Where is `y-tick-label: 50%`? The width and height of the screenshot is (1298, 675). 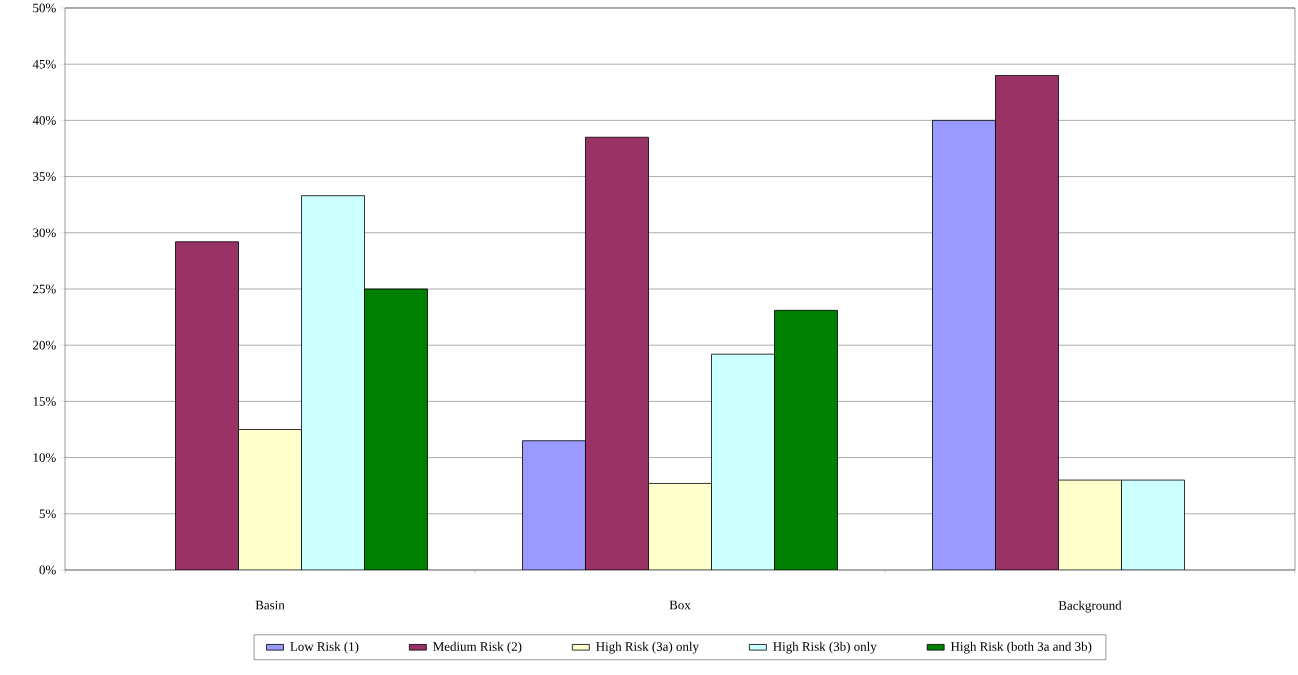 y-tick-label: 50% is located at coordinates (44, 8).